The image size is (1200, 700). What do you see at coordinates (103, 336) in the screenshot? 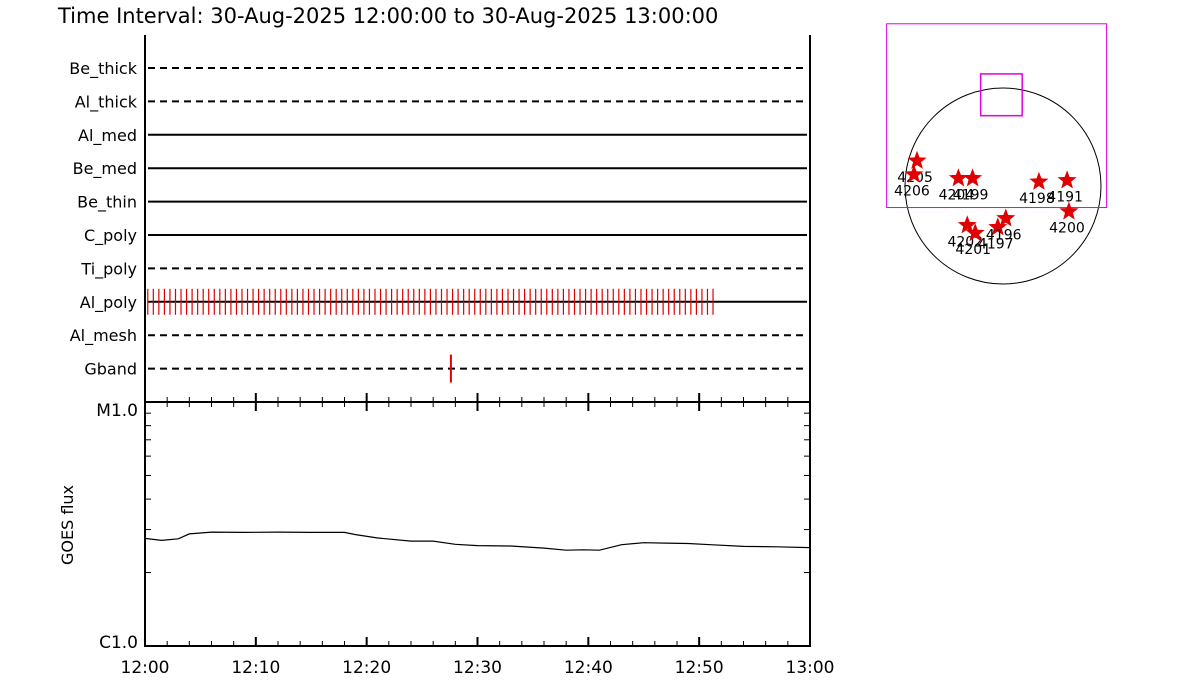
I see `filter-label-al-mesh: Al_mesh` at bounding box center [103, 336].